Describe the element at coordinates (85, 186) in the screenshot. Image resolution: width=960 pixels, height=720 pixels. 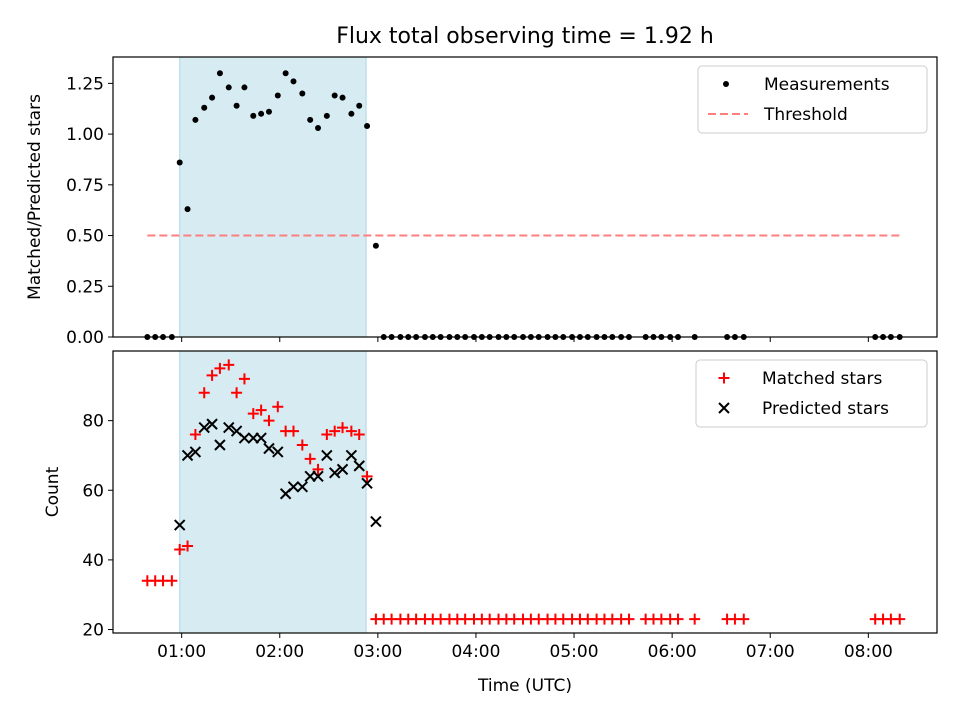
I see `y-tick-label: 0.75` at that location.